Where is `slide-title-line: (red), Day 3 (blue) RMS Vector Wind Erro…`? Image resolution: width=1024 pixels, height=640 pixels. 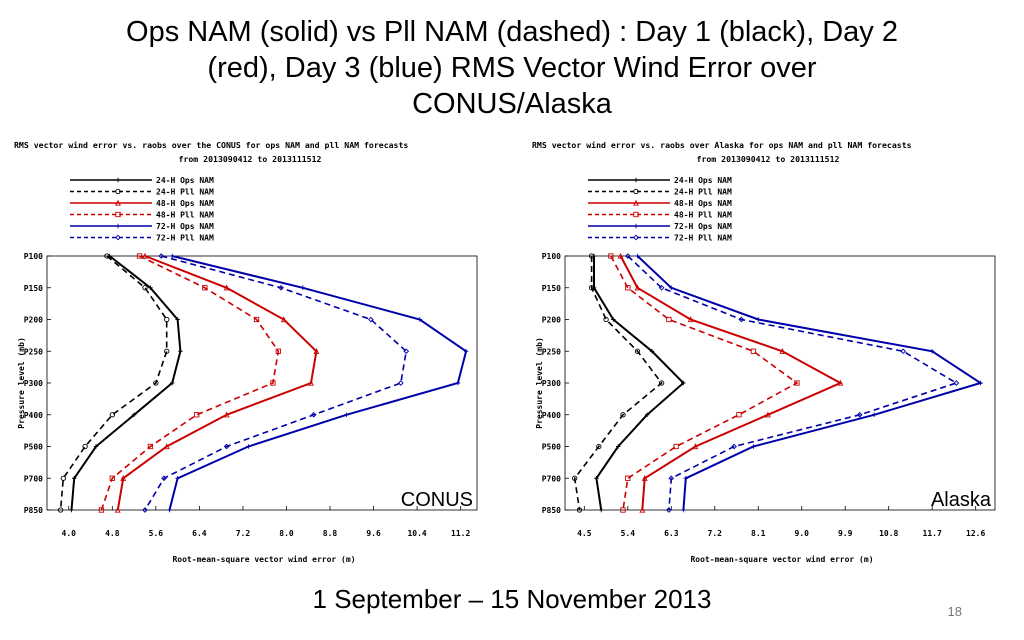 slide-title-line: (red), Day 3 (blue) RMS Vector Wind Erro… is located at coordinates (512, 68).